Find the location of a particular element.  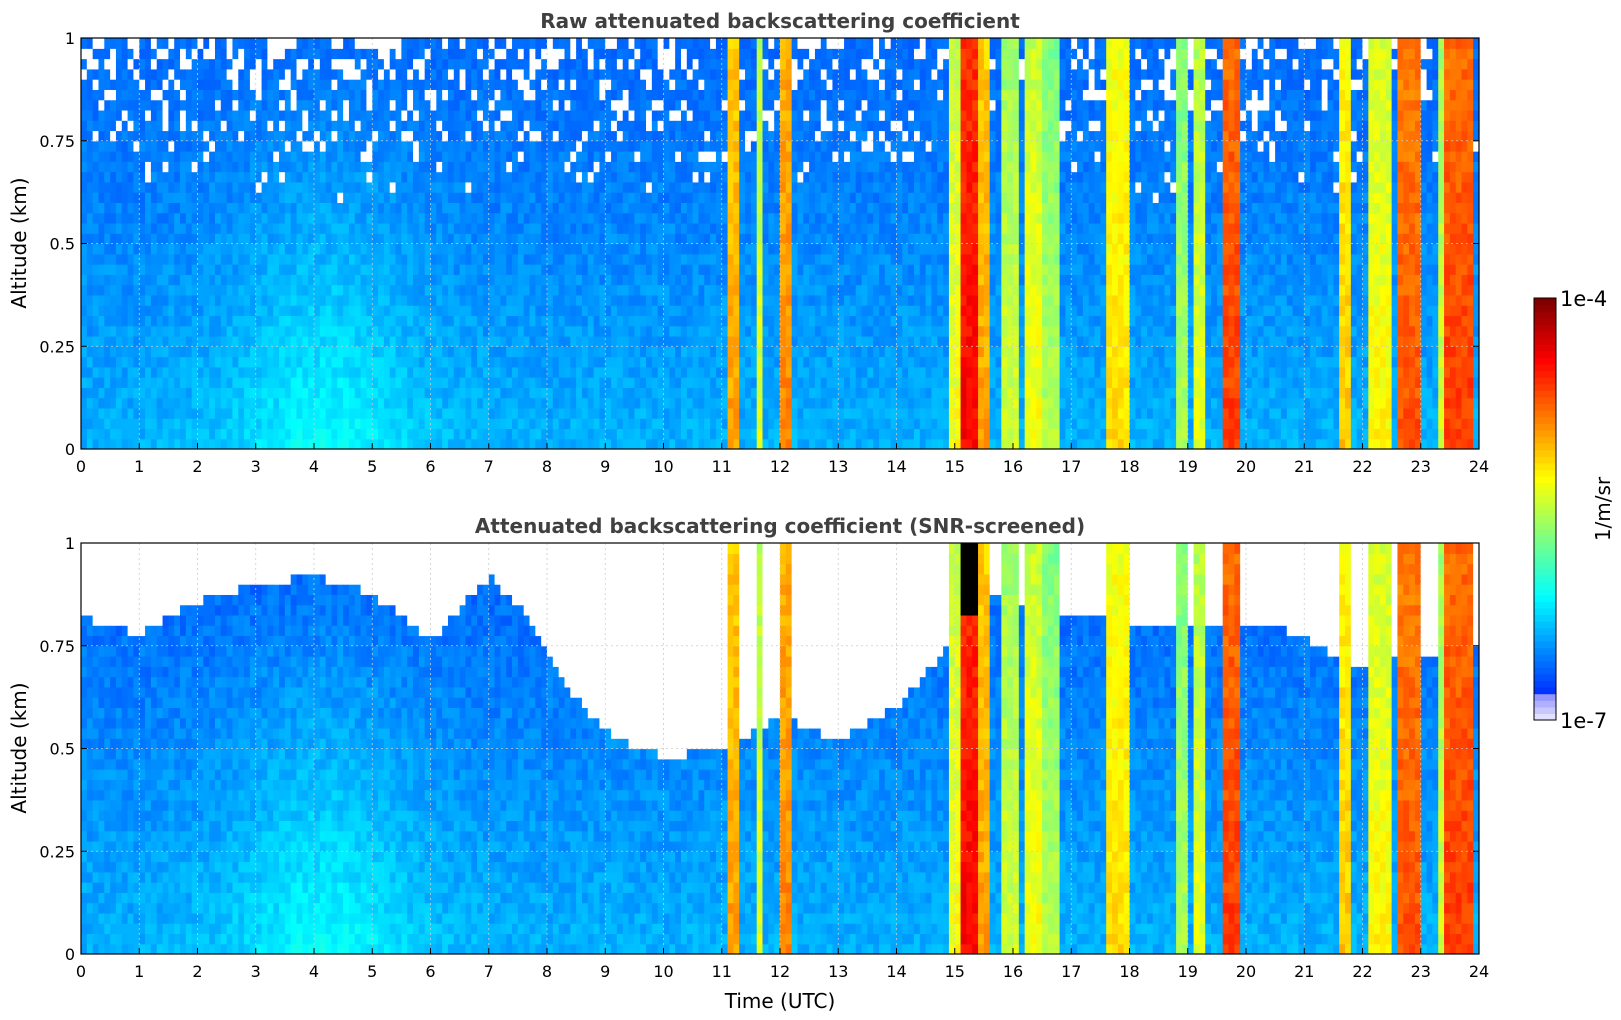

x-tick-label: 19 is located at coordinates (1188, 971).